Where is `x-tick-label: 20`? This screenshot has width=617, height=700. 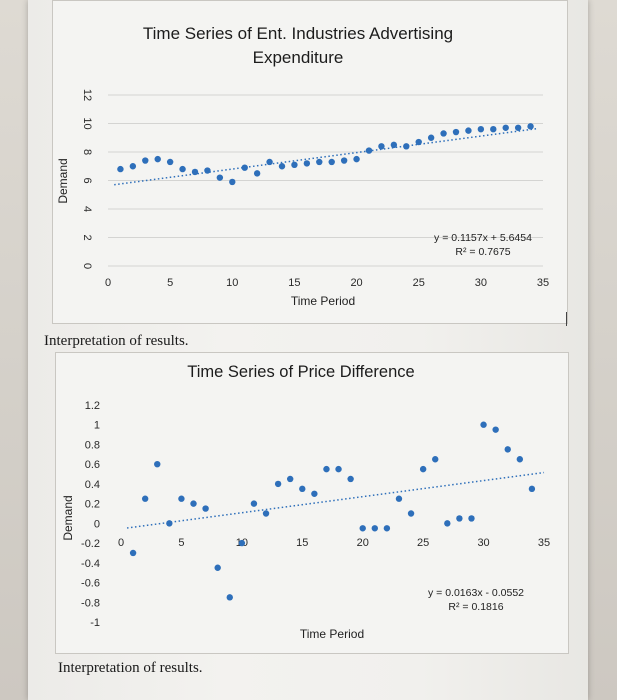
x-tick-label: 20 is located at coordinates (356, 283).